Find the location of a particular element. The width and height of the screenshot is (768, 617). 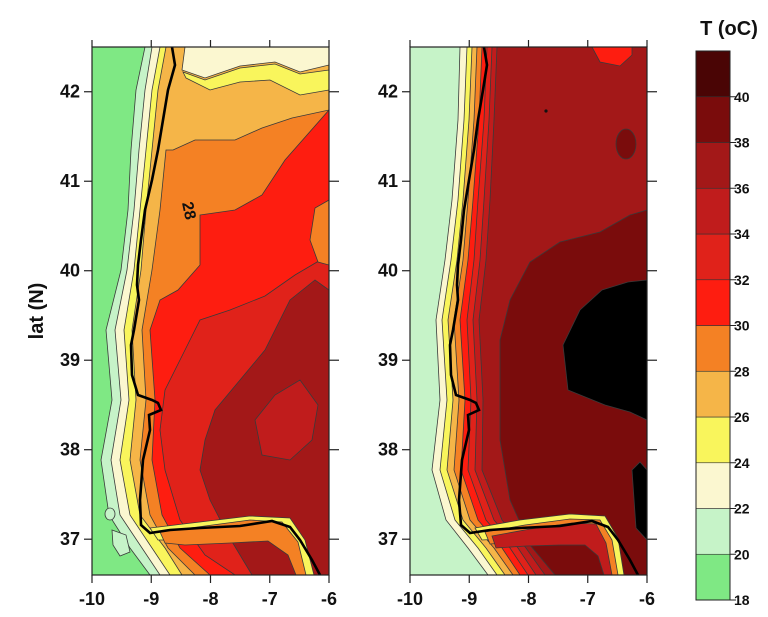

right-hot-pocket is located at coordinates (626, 144).